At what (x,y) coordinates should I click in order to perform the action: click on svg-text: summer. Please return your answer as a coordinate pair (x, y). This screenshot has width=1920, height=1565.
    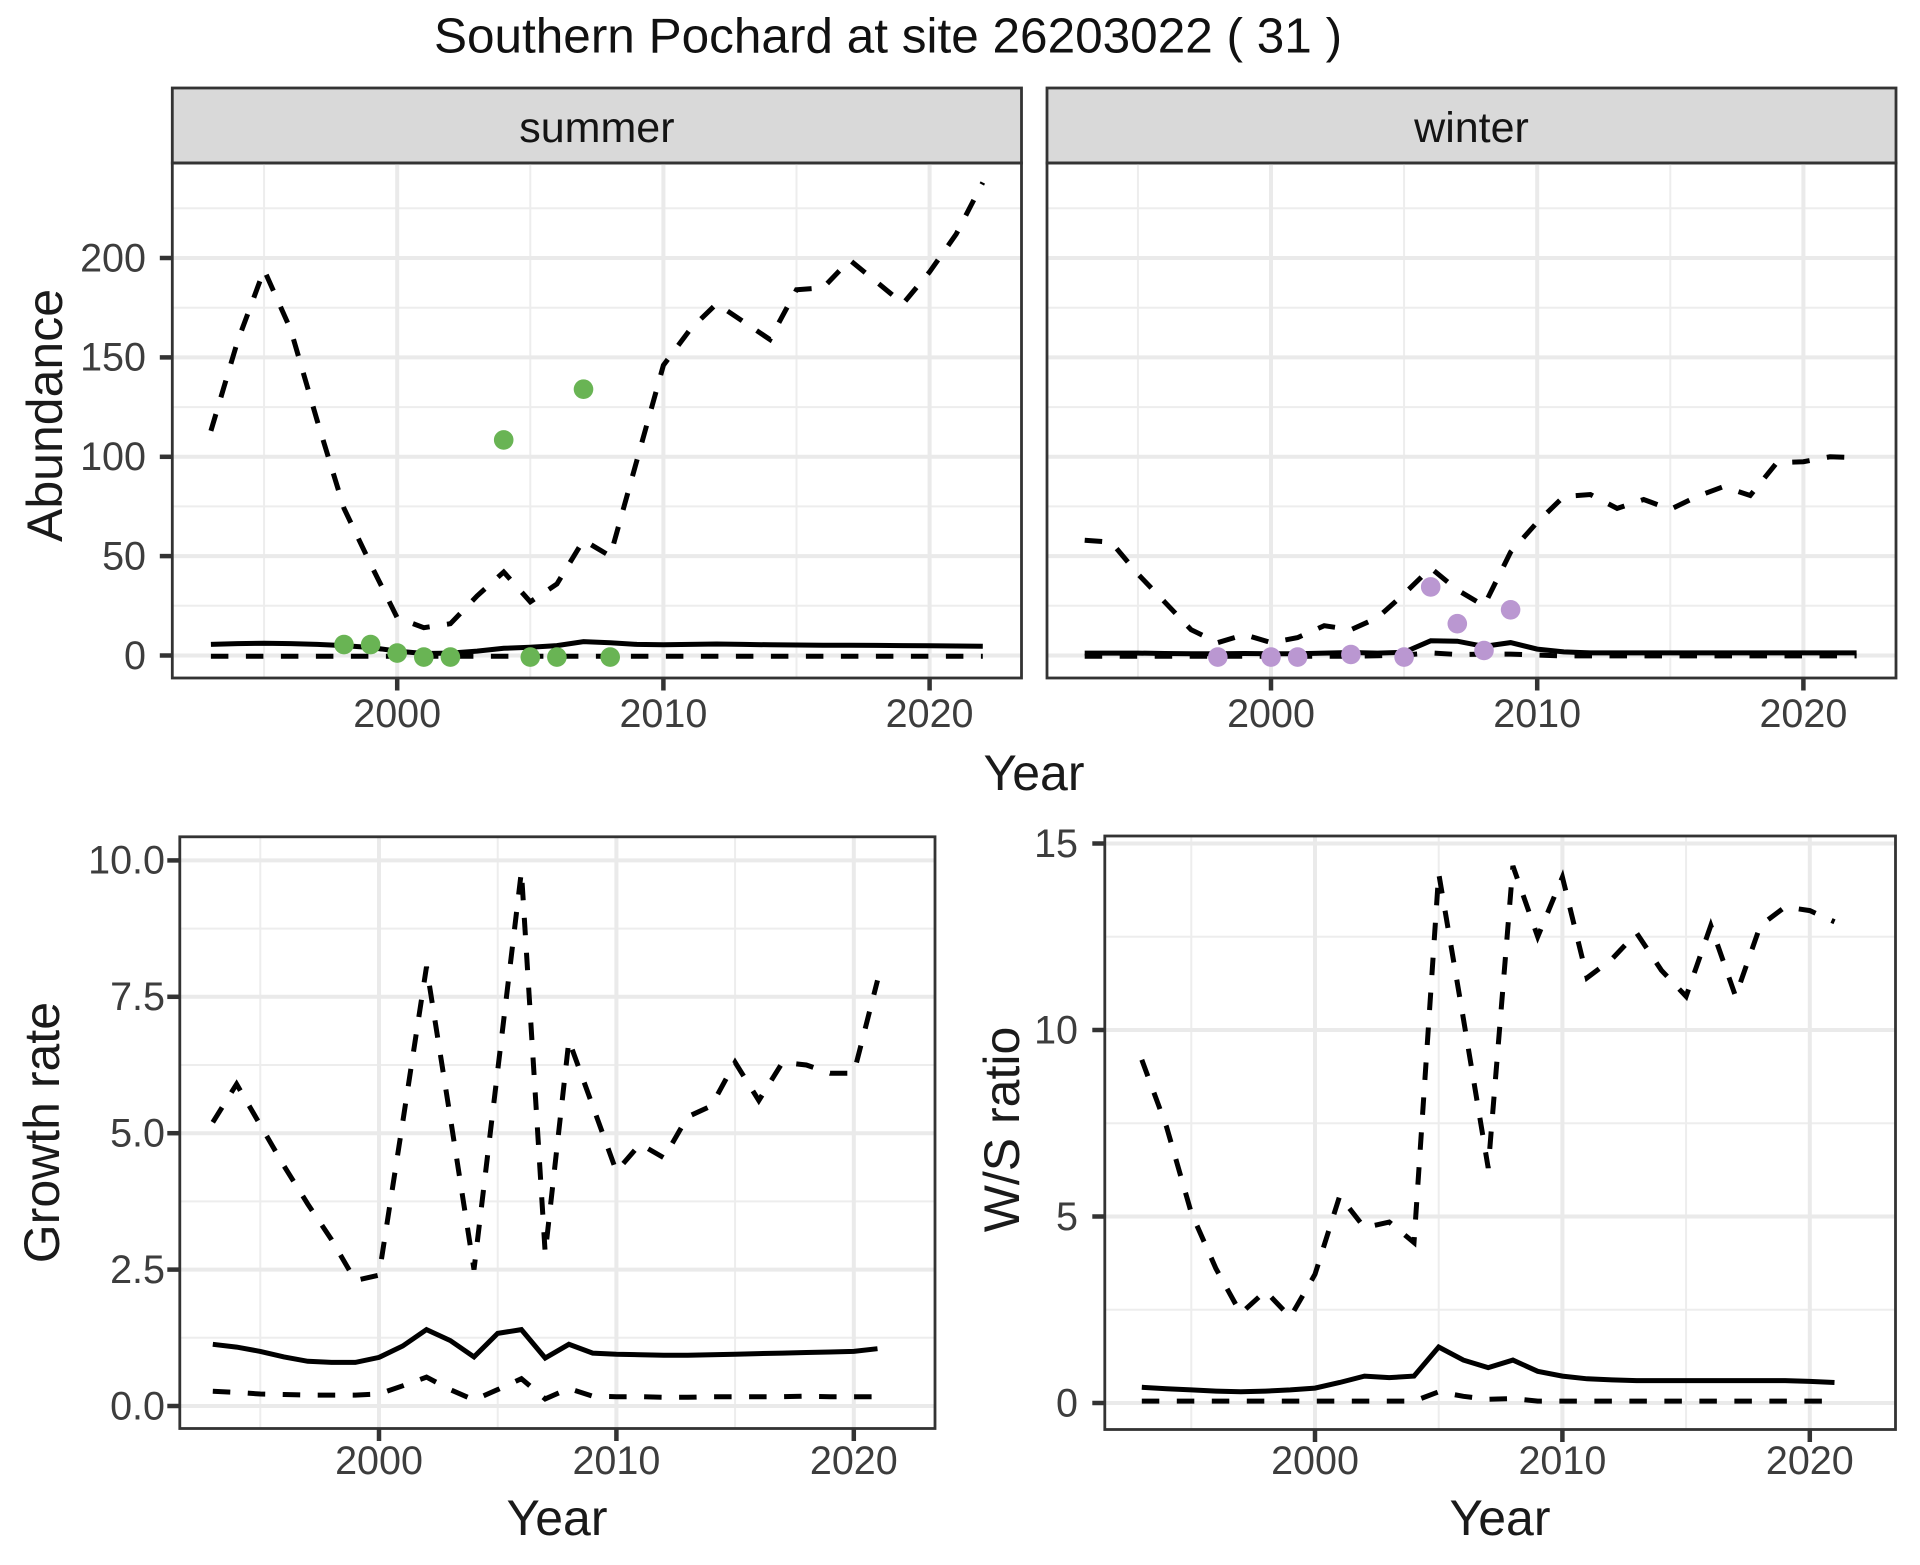
    Looking at the image, I should click on (596, 128).